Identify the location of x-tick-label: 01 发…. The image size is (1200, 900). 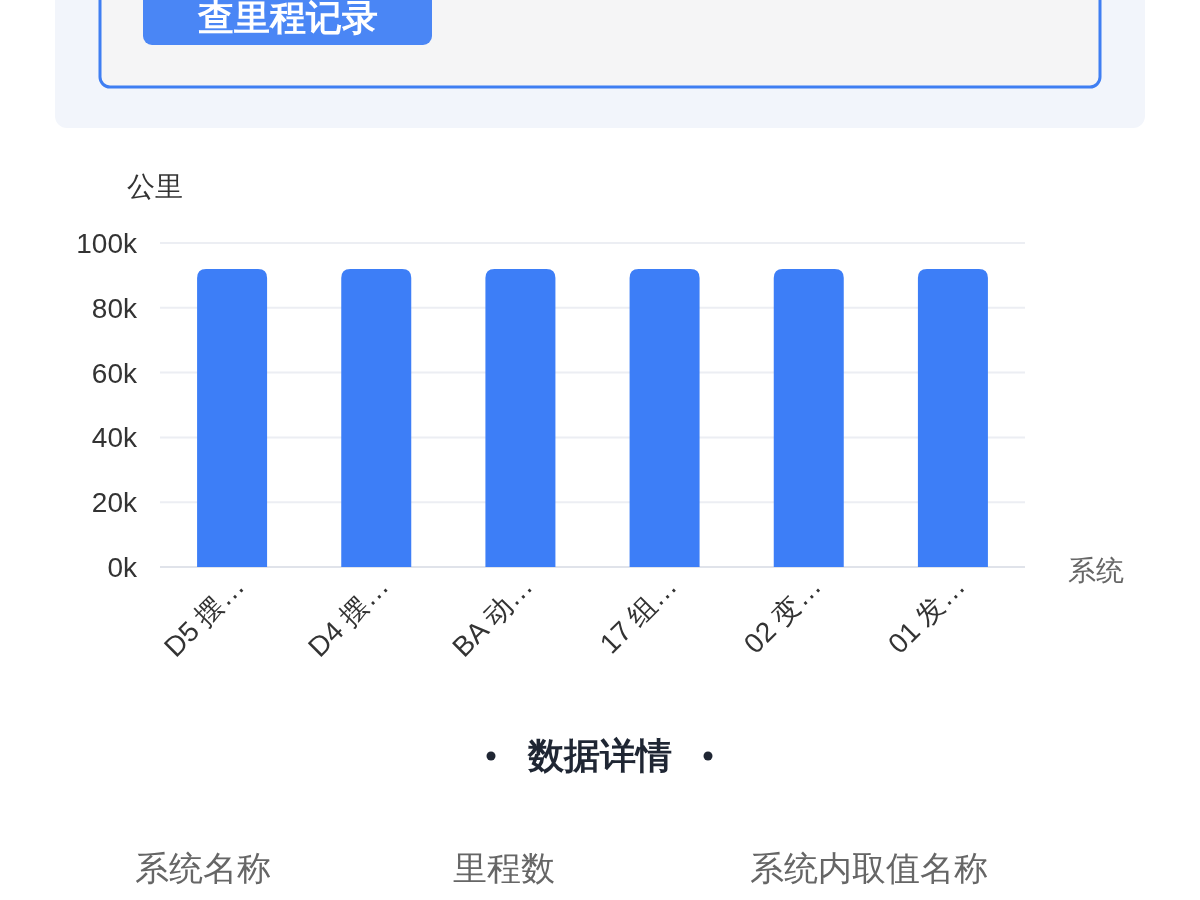
(927, 615).